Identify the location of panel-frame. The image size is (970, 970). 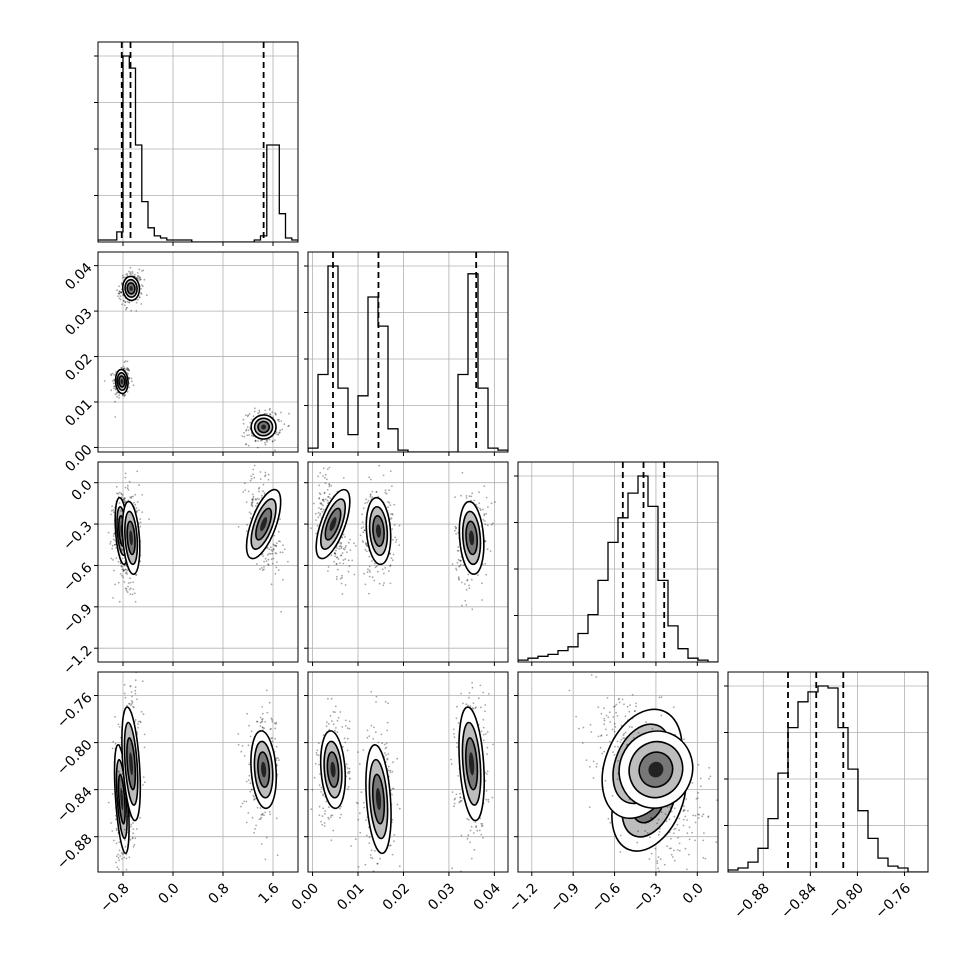
(408, 562).